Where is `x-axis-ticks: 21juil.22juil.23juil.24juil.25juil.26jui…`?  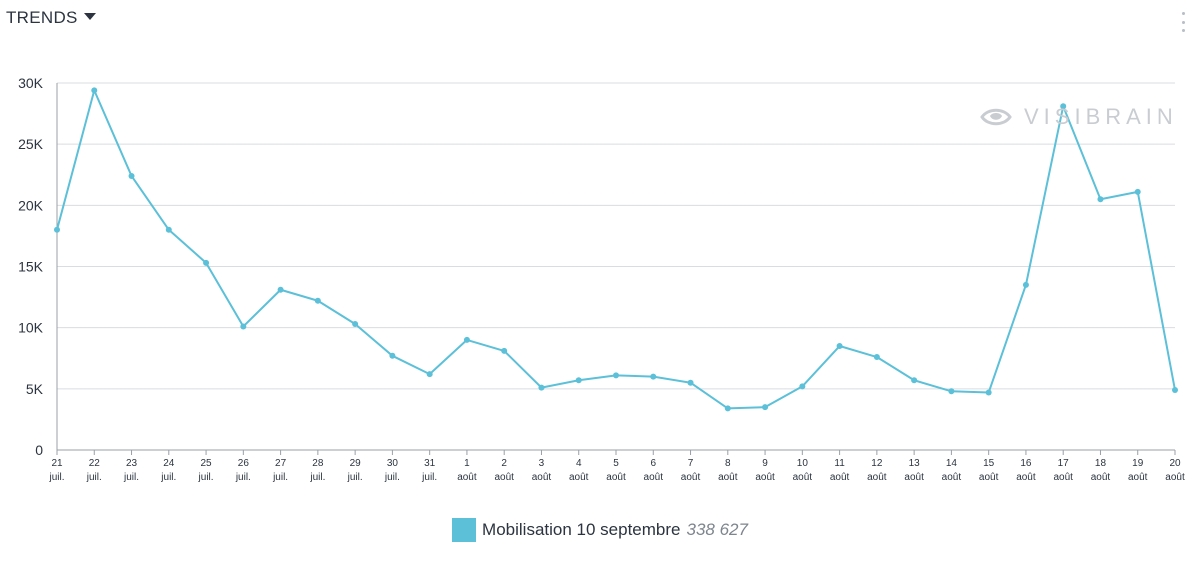
x-axis-ticks: 21juil.22juil.23juil.24juil.25juil.26jui… is located at coordinates (616, 466).